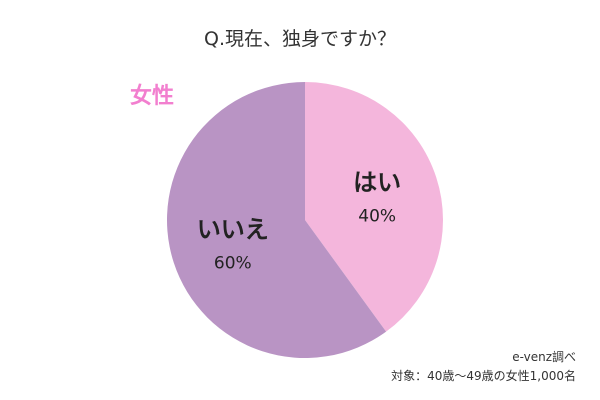  Describe the element at coordinates (233, 229) in the screenshot. I see `slice-label-1: いいえ` at that location.